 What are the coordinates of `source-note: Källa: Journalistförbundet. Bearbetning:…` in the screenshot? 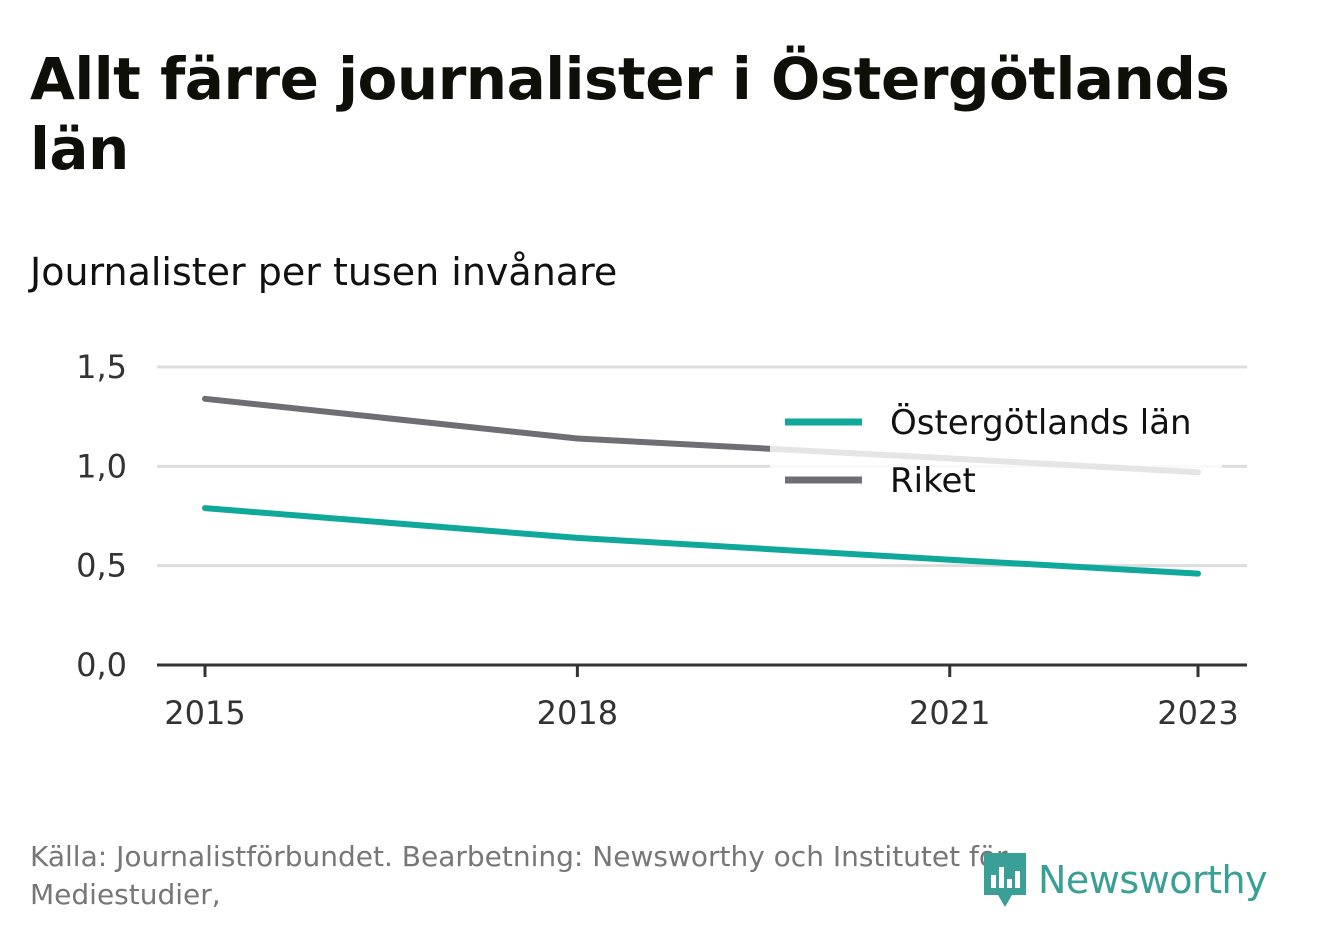 It's located at (519, 875).